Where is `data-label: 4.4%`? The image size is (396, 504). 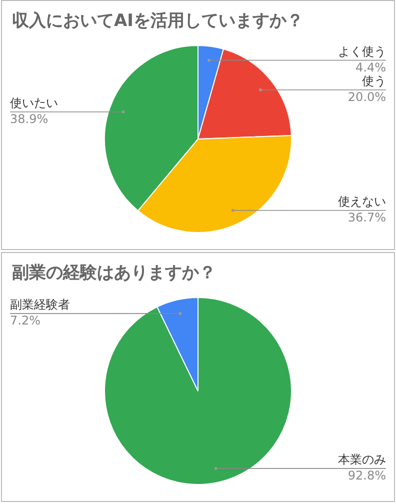 data-label: 4.4% is located at coordinates (371, 67).